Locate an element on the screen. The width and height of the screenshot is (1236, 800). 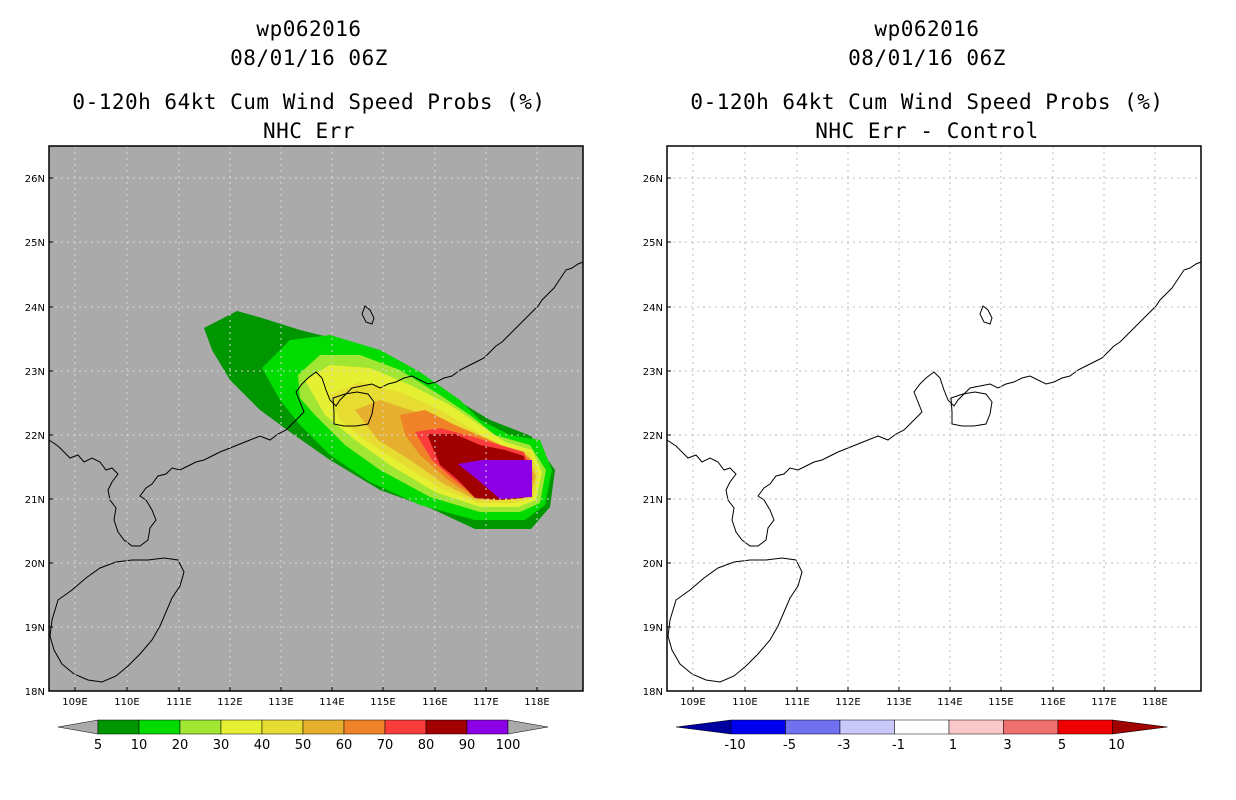
colorbar-label: 40 is located at coordinates (262, 745).